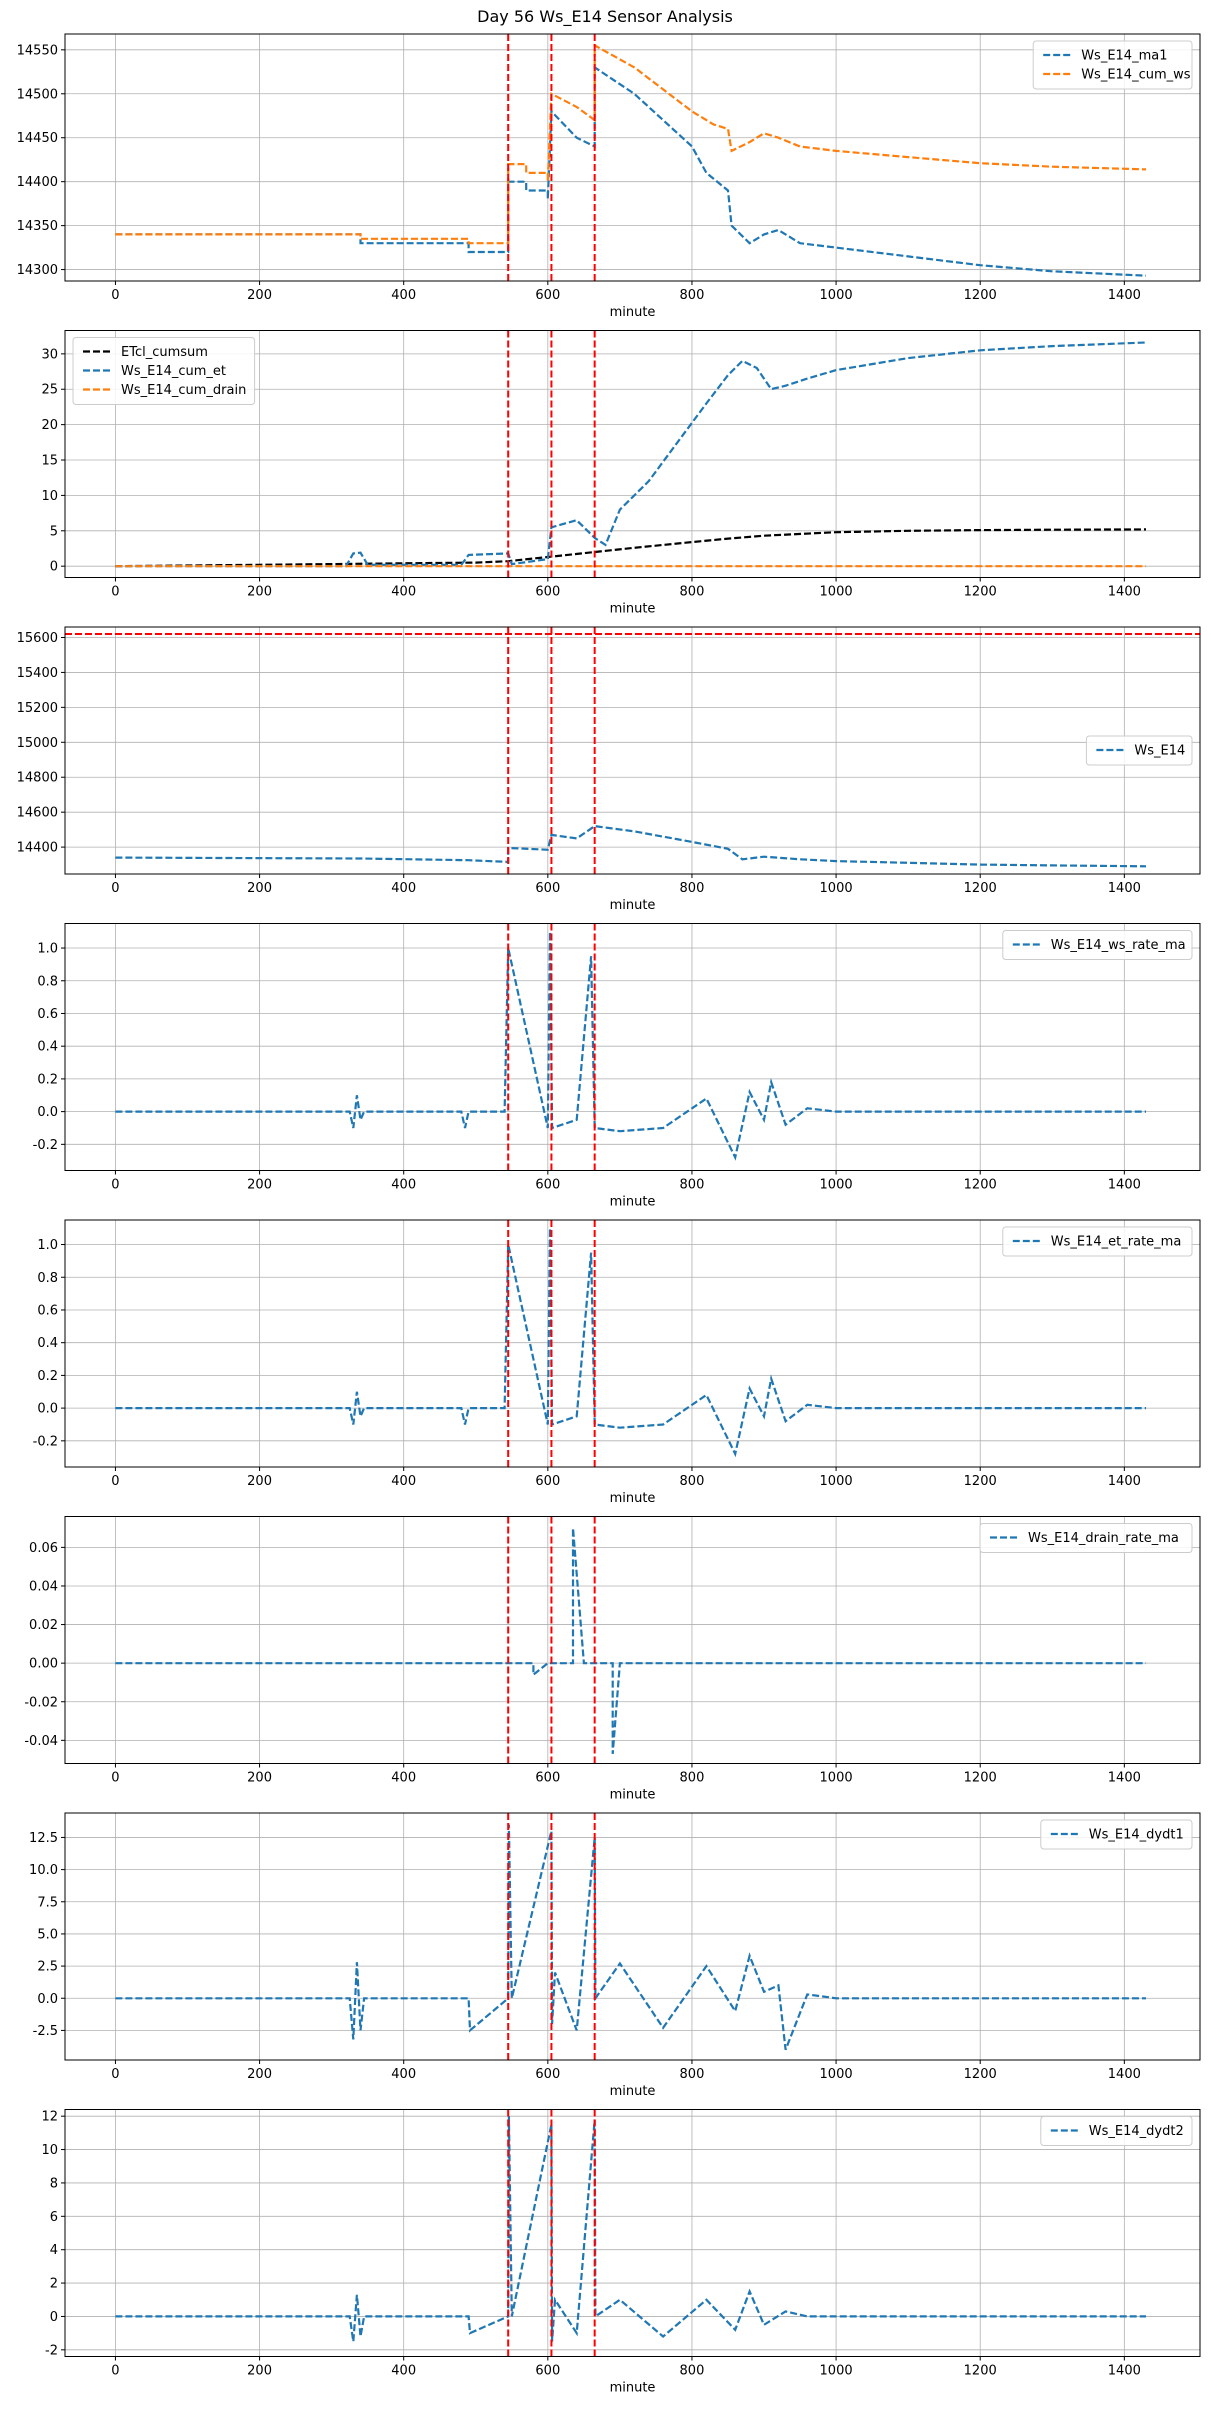  What do you see at coordinates (37, 270) in the screenshot?
I see `y-tick-label: 14300` at bounding box center [37, 270].